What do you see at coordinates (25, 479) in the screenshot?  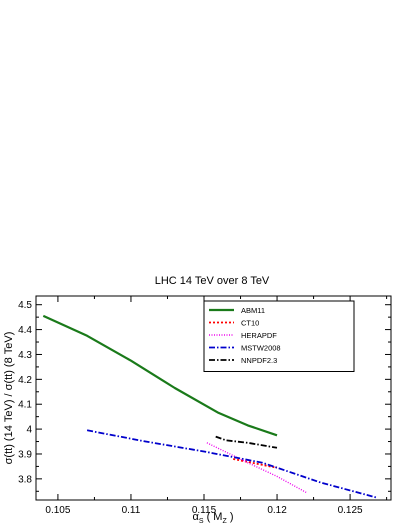 I see `y-tick-label: 3.8` at bounding box center [25, 479].